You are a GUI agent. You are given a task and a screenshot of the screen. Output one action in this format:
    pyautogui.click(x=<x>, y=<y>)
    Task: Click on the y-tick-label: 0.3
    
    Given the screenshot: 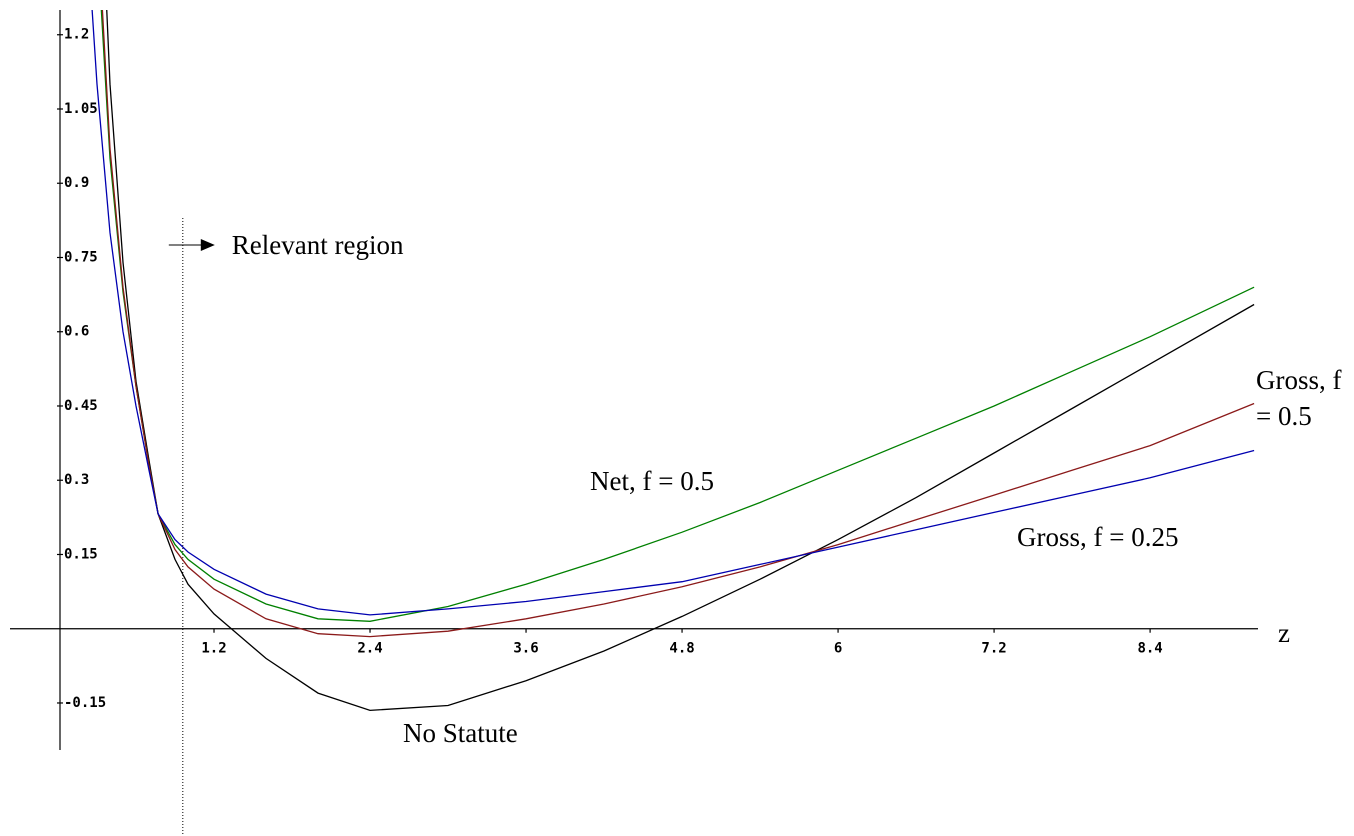 What is the action you would take?
    pyautogui.click(x=76, y=480)
    